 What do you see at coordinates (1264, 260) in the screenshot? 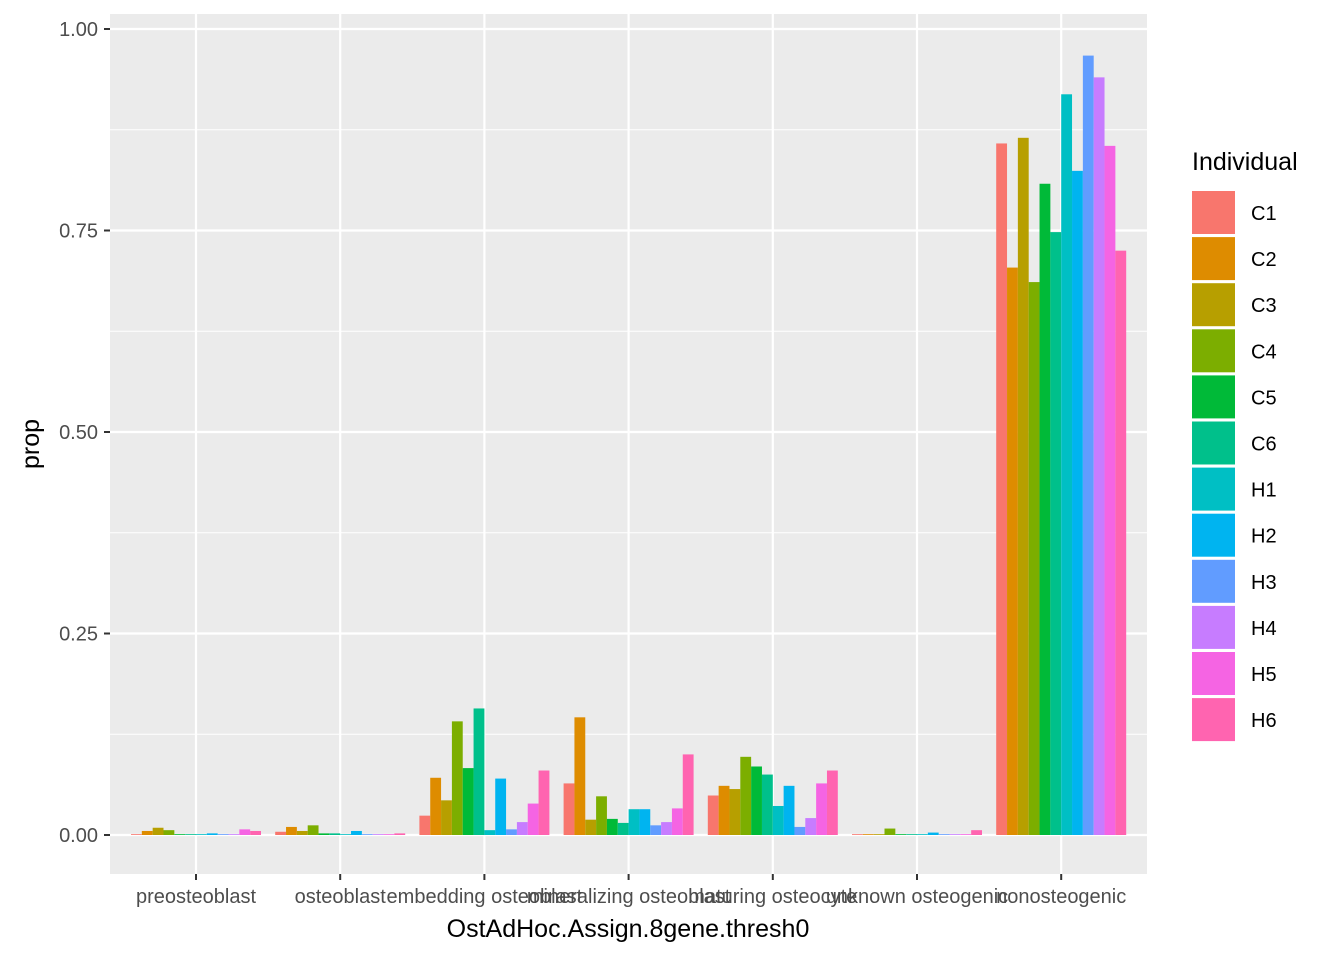
I see `legend-label-c2: C2` at bounding box center [1264, 260].